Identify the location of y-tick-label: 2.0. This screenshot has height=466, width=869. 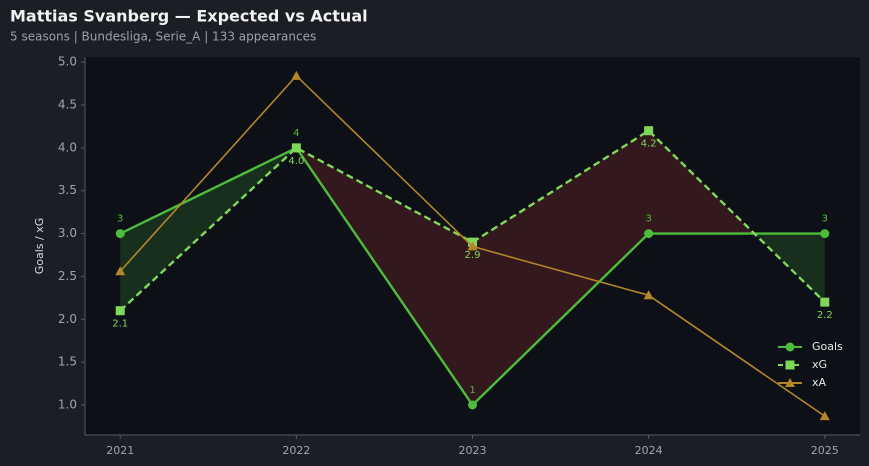
(67, 319).